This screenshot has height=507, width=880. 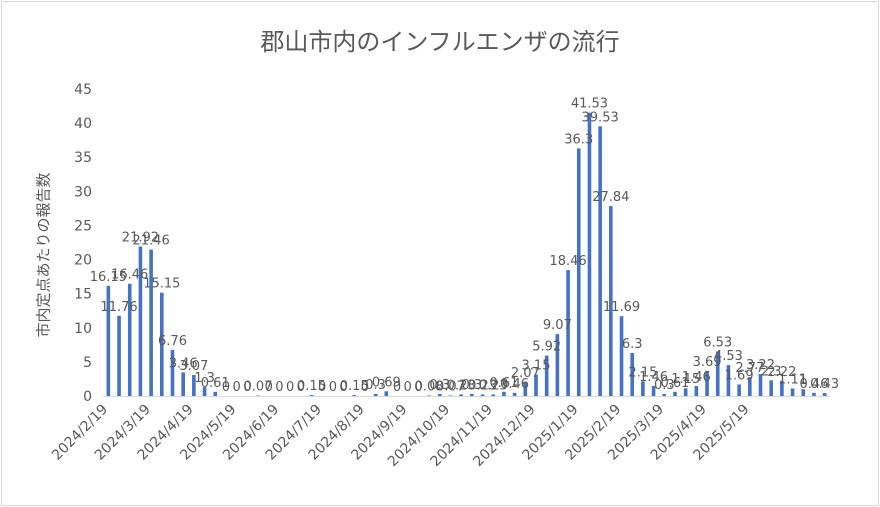 What do you see at coordinates (557, 325) in the screenshot?
I see `data-label: 9.07` at bounding box center [557, 325].